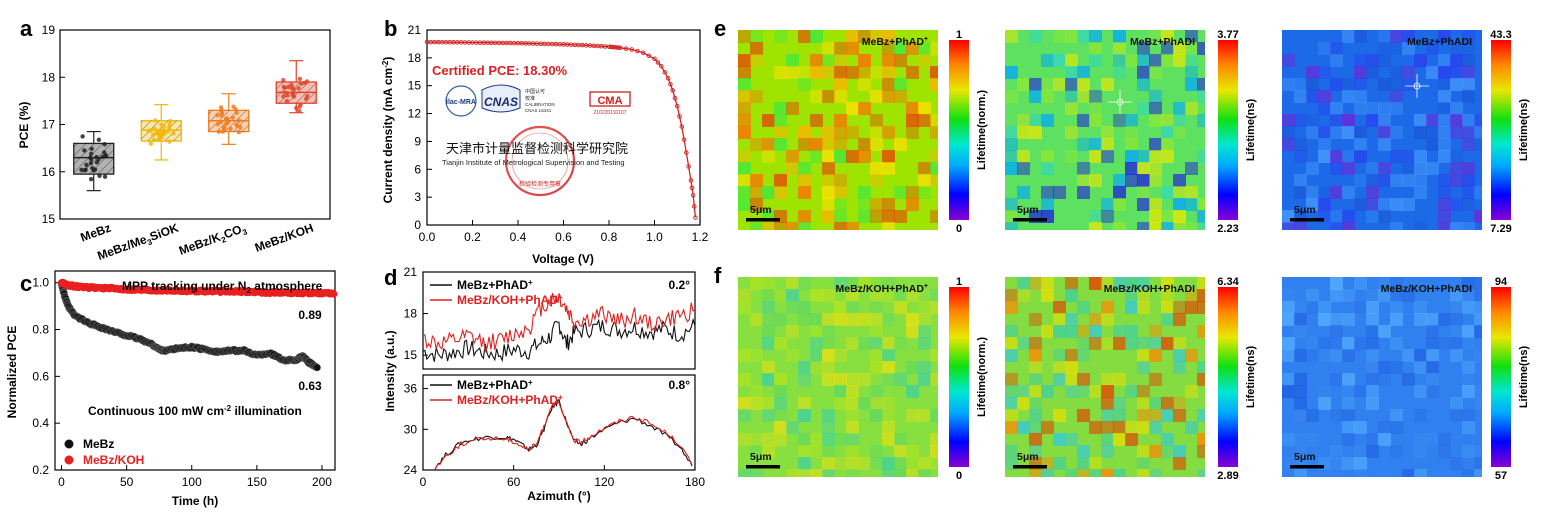 The image size is (1542, 521). Describe the element at coordinates (104, 452) in the screenshot. I see `panel-c-legend: MeBz MeBz/KOH` at that location.